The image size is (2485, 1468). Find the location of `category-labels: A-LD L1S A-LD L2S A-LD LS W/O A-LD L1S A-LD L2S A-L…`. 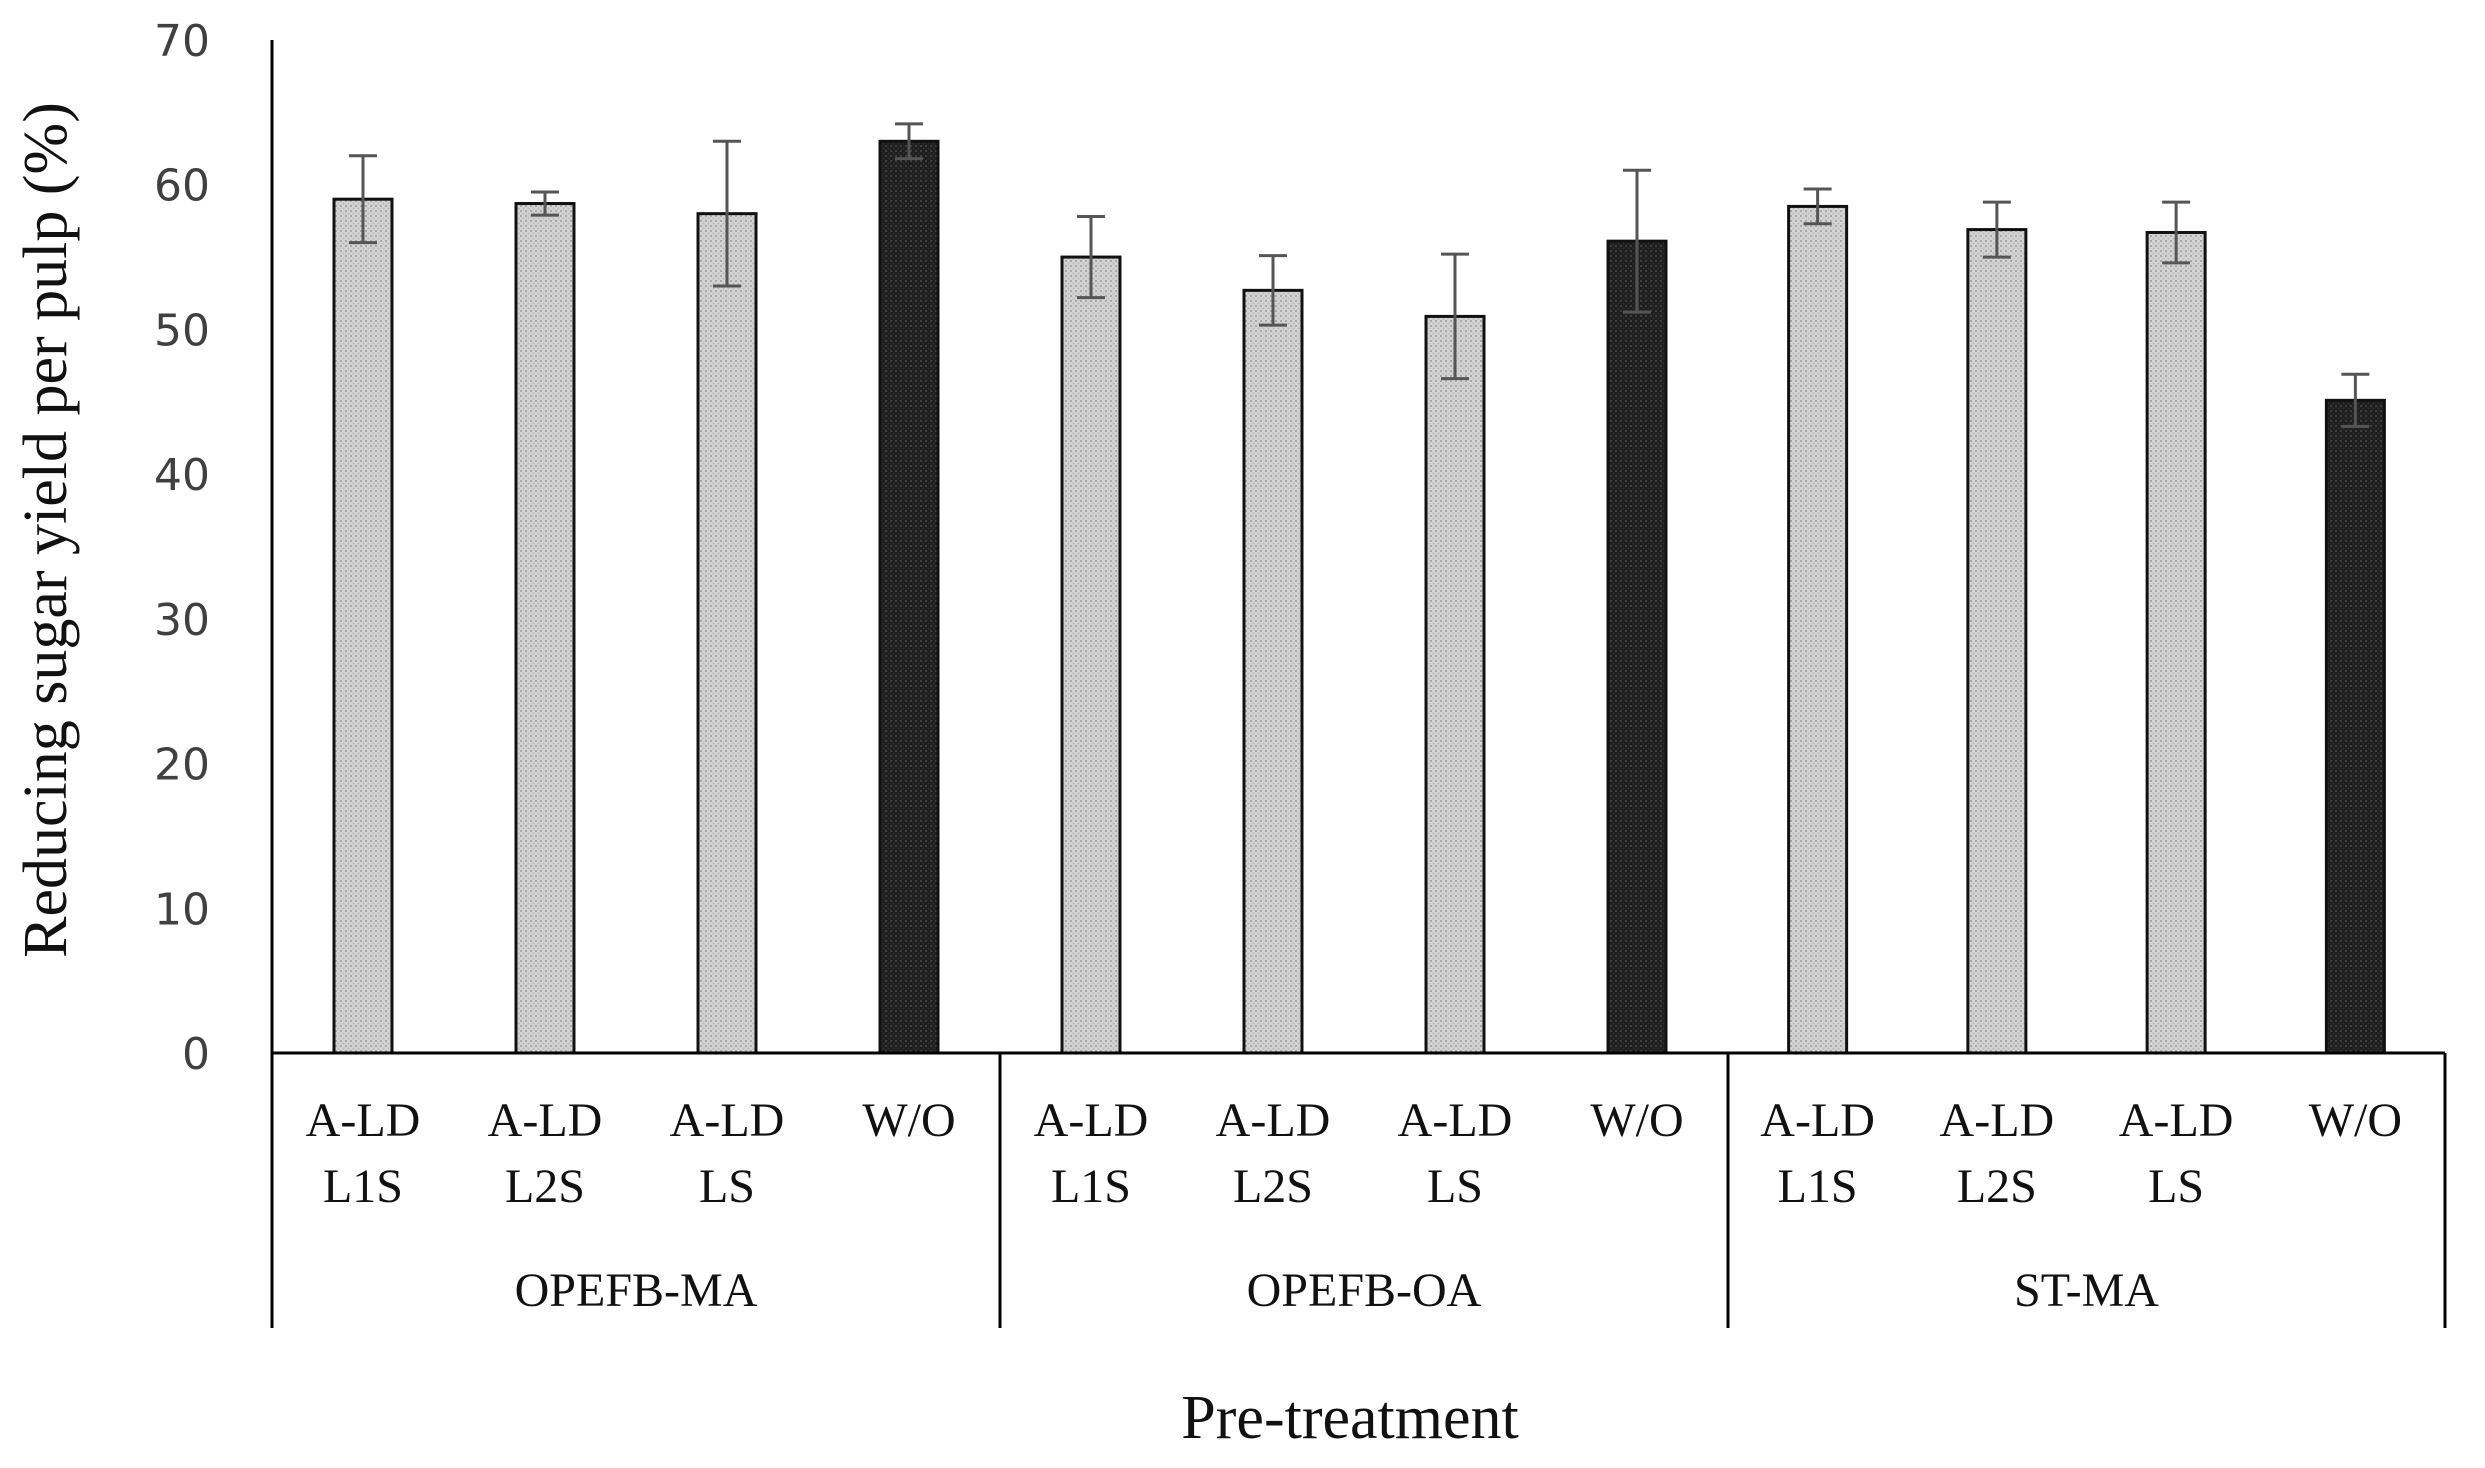

category-labels: A-LD L1S A-LD L2S A-LD LS W/O A-LD L1S A-LD L2S A-L… is located at coordinates (1354, 1153).